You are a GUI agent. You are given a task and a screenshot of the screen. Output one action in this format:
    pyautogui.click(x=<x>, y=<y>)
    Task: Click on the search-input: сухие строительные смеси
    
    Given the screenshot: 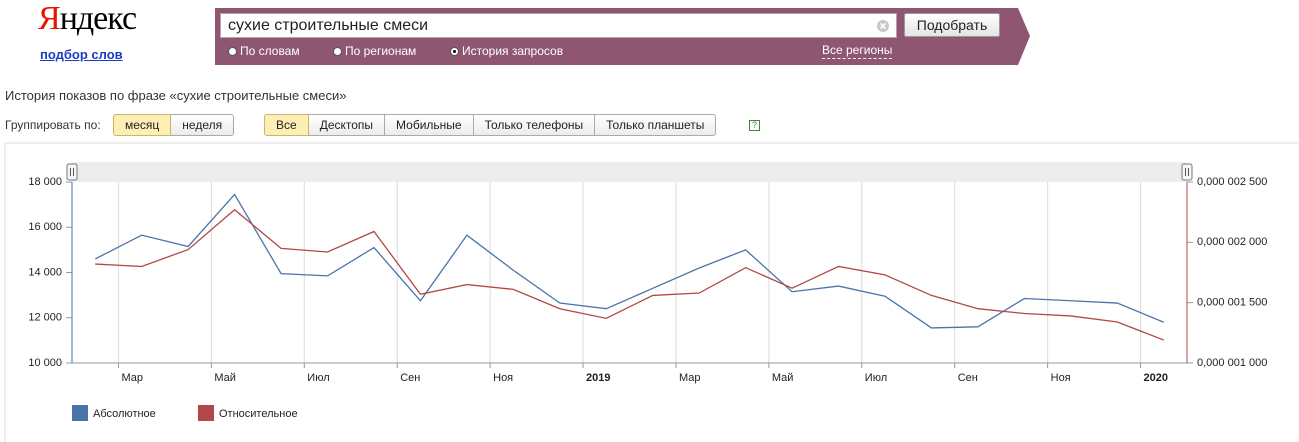 What is the action you would take?
    pyautogui.click(x=558, y=25)
    